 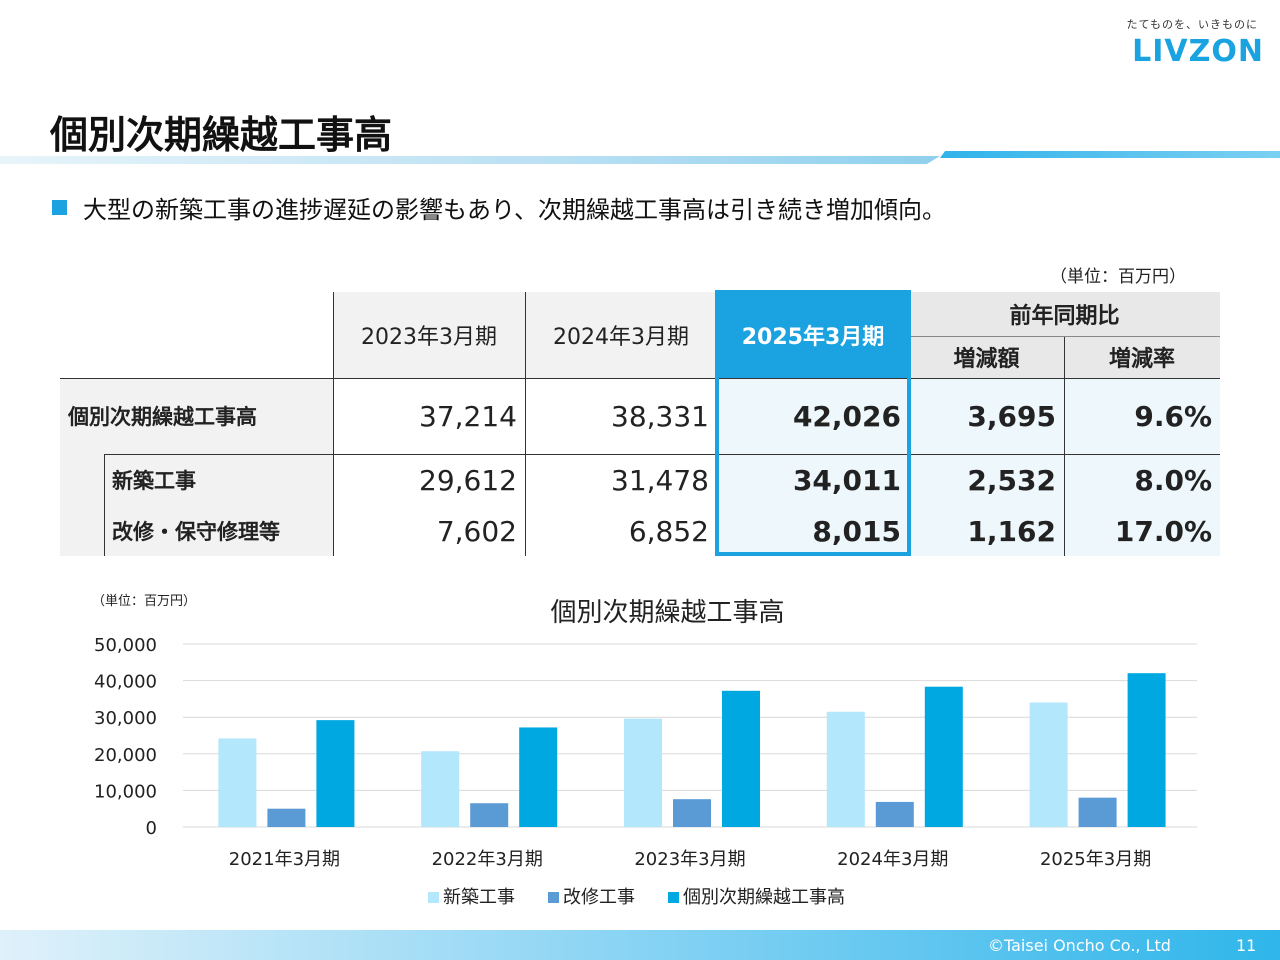 I want to click on highlight-column-2025, so click(x=813, y=423).